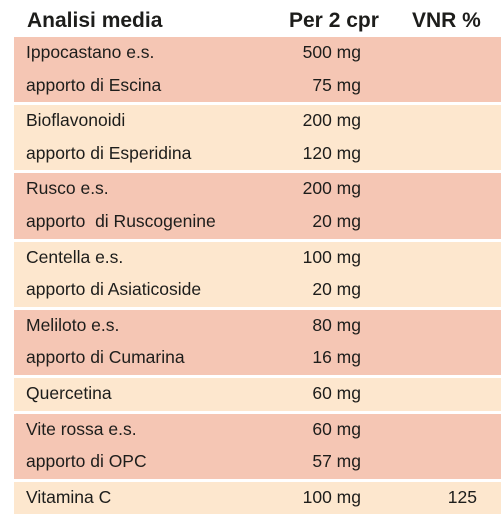  What do you see at coordinates (257, 462) in the screenshot?
I see `table-row: apporto di OPC 57 mg` at bounding box center [257, 462].